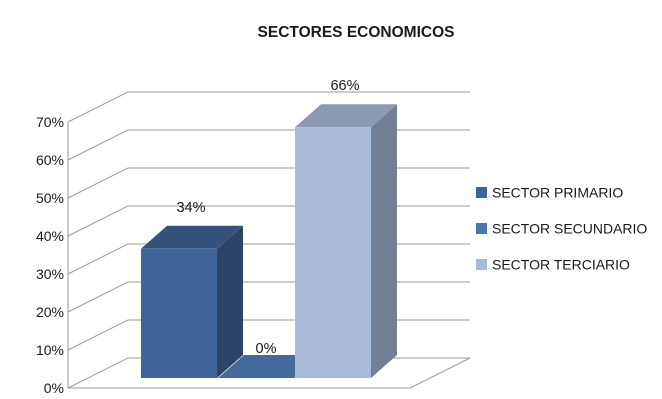 The width and height of the screenshot is (662, 399). Describe the element at coordinates (266, 349) in the screenshot. I see `data-label: 0%` at that location.